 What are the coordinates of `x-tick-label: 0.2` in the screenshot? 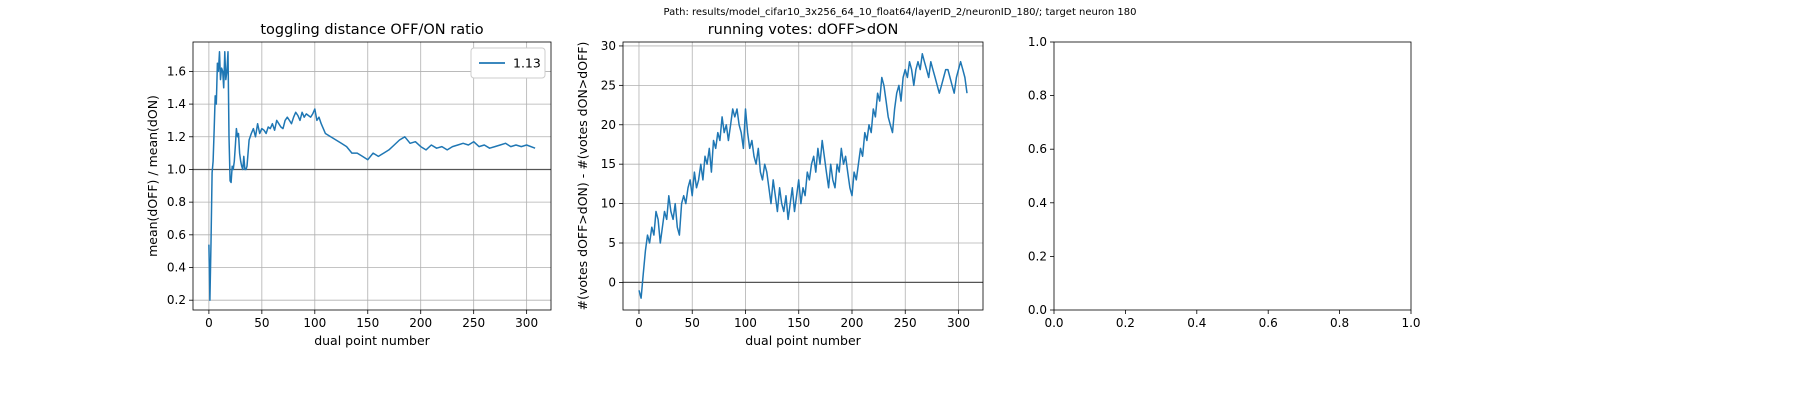 It's located at (1125, 323).